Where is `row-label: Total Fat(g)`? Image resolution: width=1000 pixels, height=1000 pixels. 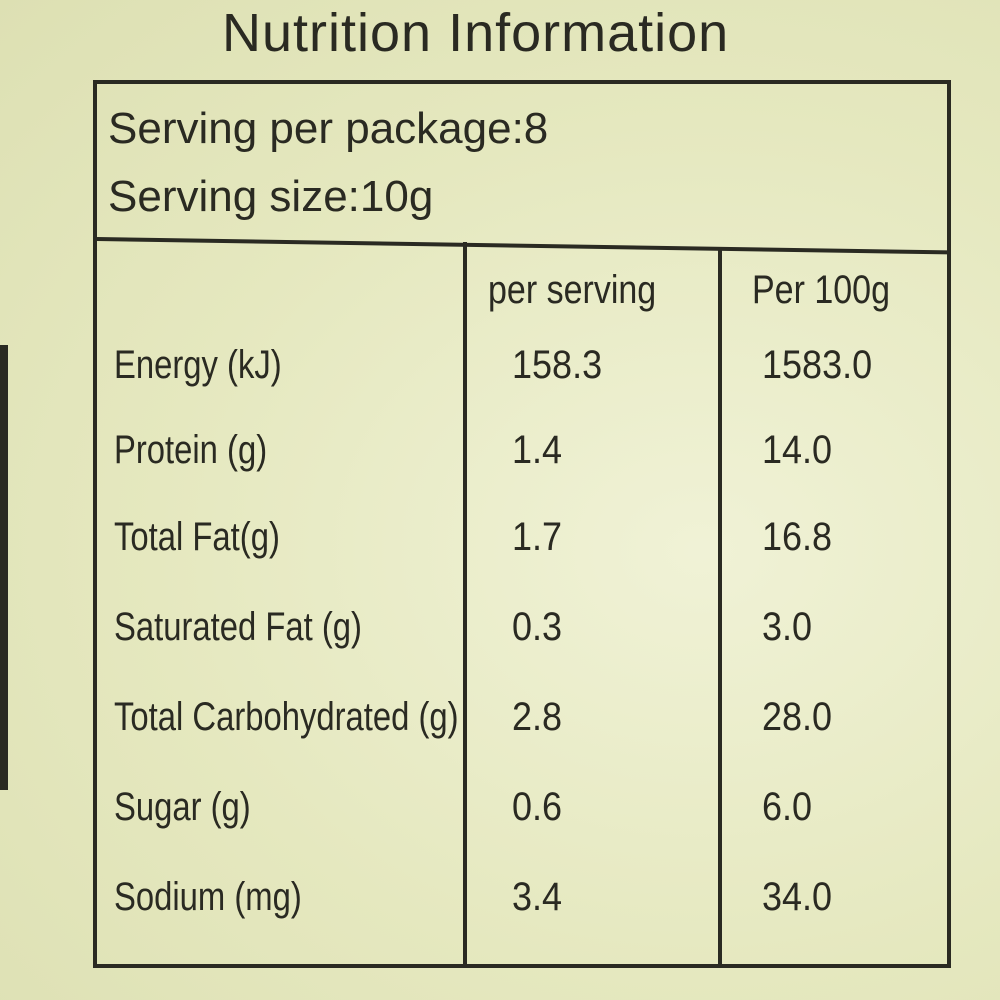
row-label: Total Fat(g) is located at coordinates (197, 537).